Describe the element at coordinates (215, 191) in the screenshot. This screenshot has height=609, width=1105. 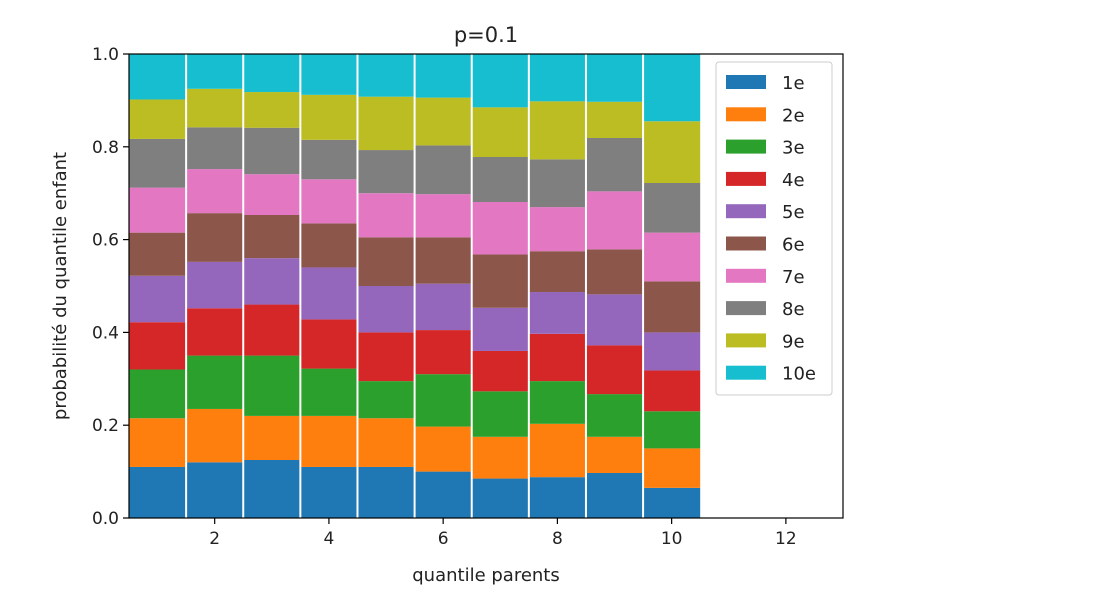
I see `bar-segment-7e-q2` at that location.